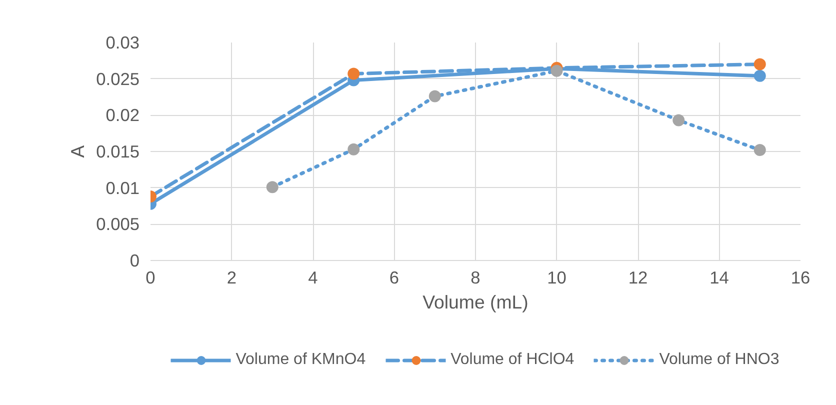 Image resolution: width=836 pixels, height=405 pixels. What do you see at coordinates (475, 302) in the screenshot?
I see `x-axis-title: Volume (mL)` at bounding box center [475, 302].